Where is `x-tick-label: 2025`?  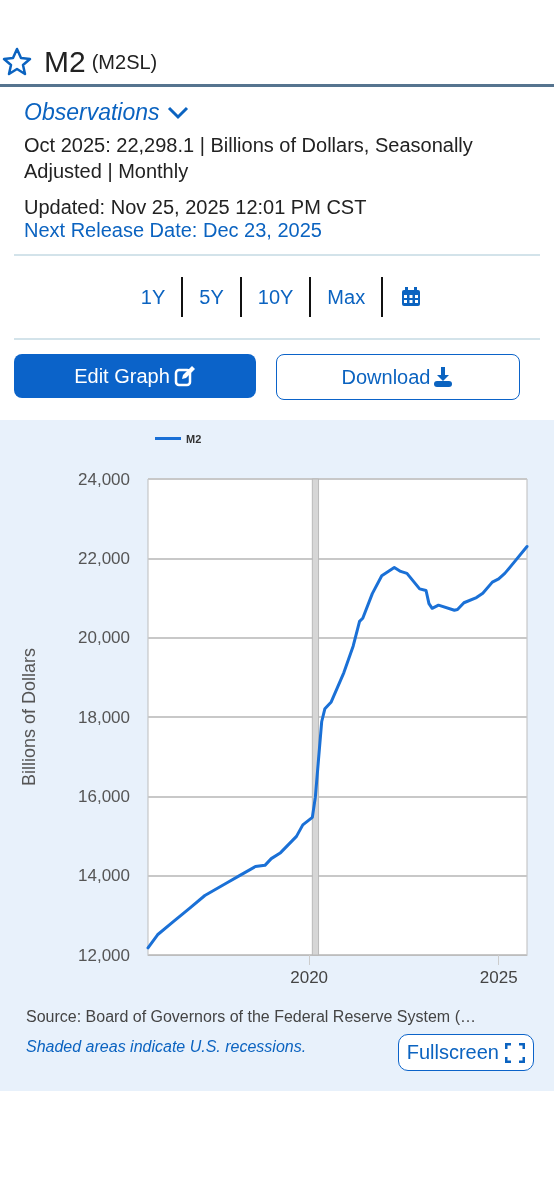 x-tick-label: 2025 is located at coordinates (498, 977).